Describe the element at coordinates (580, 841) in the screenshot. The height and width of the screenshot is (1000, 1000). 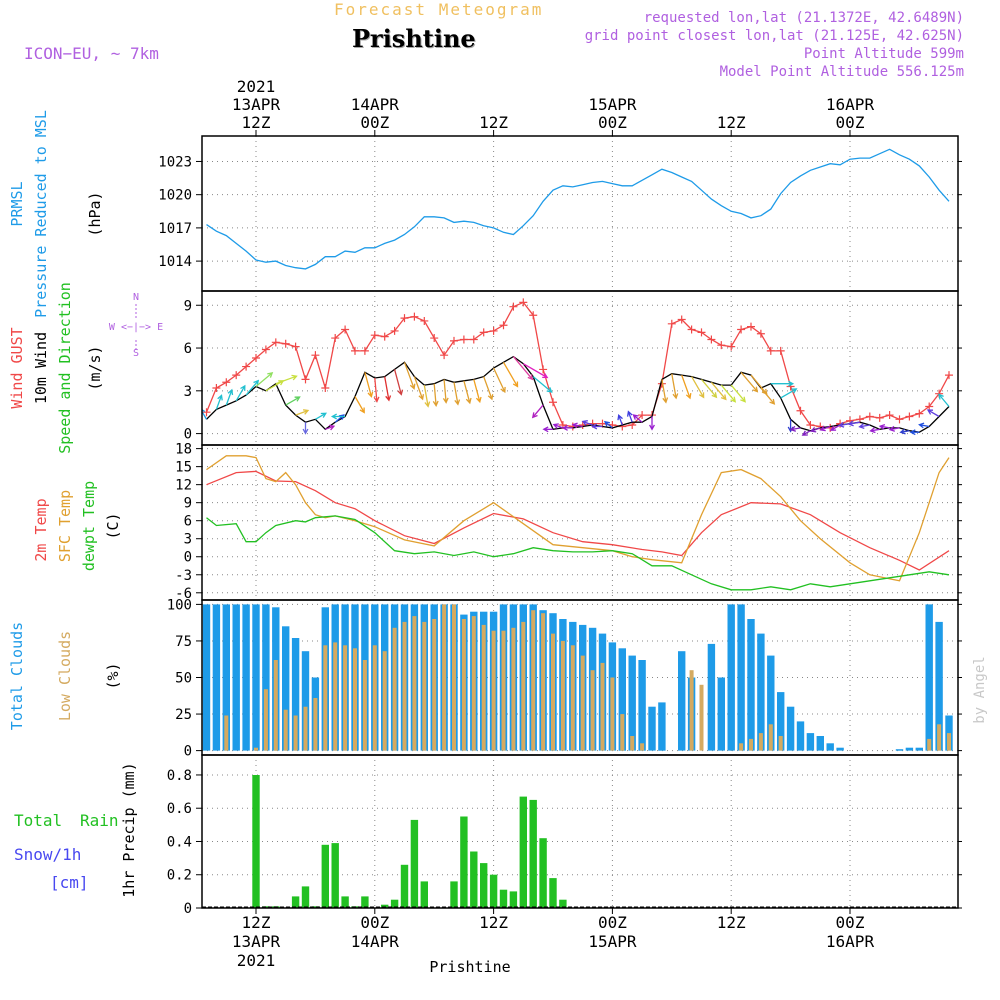
I see `precipitation-plot` at that location.